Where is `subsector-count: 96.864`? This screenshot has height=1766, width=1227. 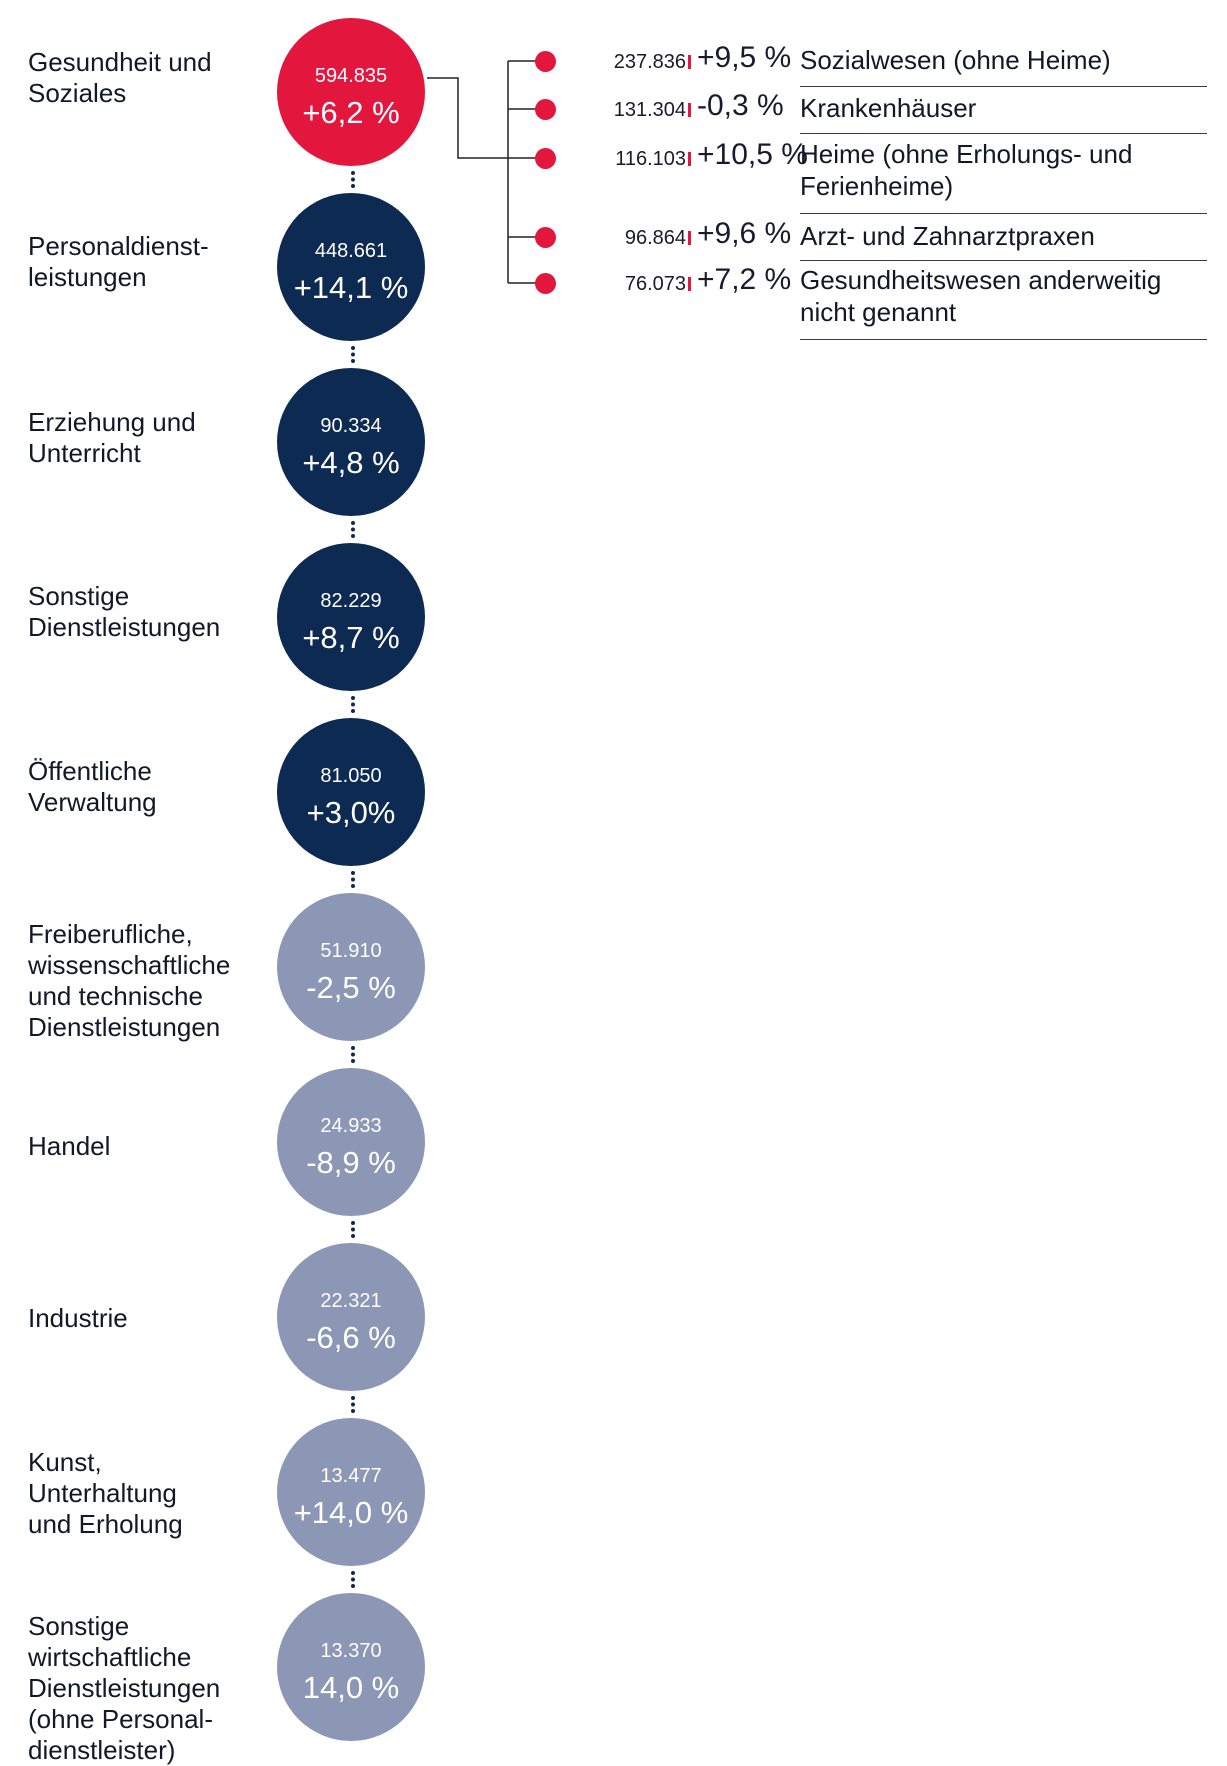
subsector-count: 96.864 is located at coordinates (655, 238).